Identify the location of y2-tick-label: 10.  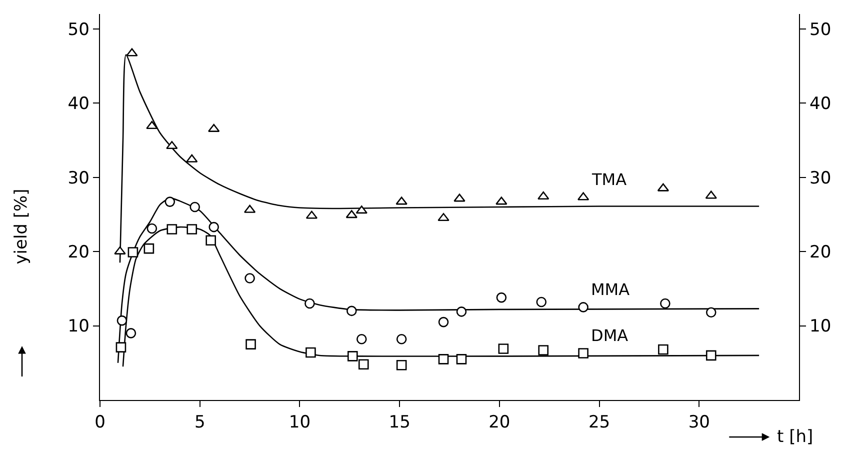
(821, 326).